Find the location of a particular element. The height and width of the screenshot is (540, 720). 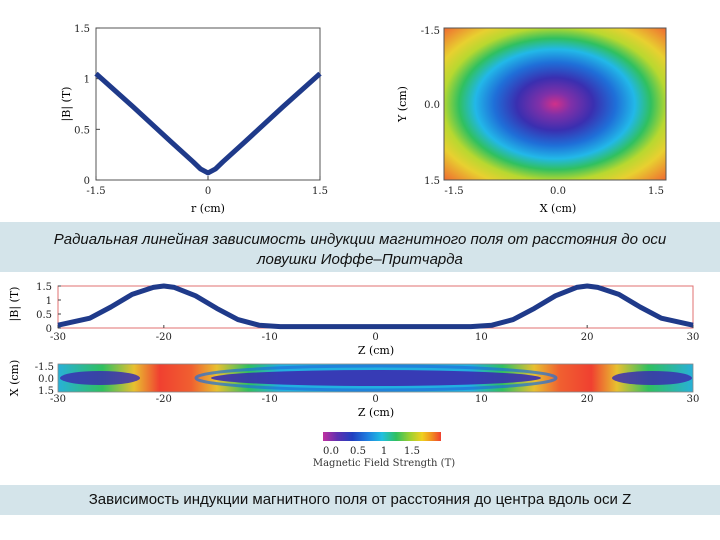

colorbar-tick-label: 0.5 is located at coordinates (358, 451).